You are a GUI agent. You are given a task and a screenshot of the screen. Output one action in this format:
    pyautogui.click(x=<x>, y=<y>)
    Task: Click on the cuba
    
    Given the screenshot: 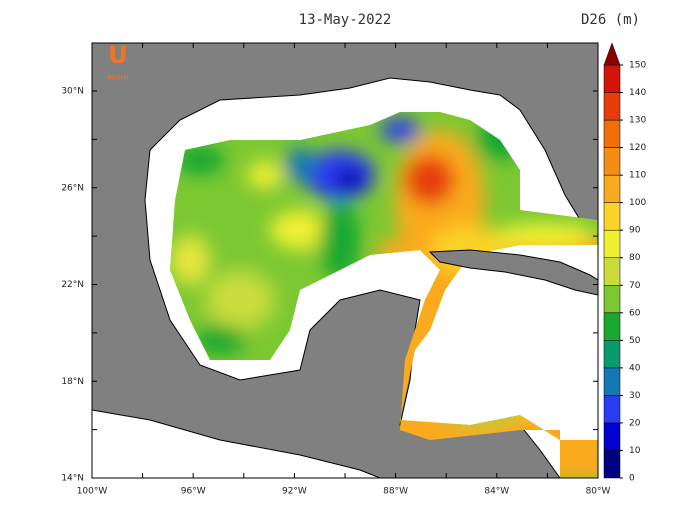 What is the action you would take?
    pyautogui.click(x=513, y=272)
    